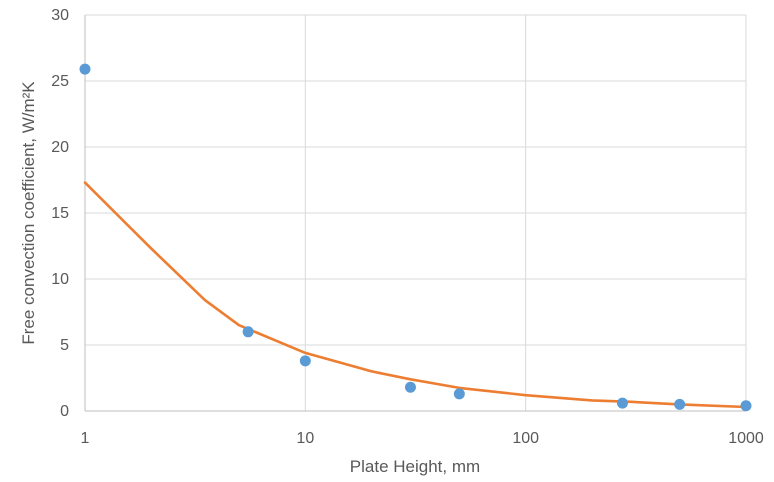 This screenshot has width=774, height=482. Describe the element at coordinates (525, 438) in the screenshot. I see `x-tick-label: 100` at that location.